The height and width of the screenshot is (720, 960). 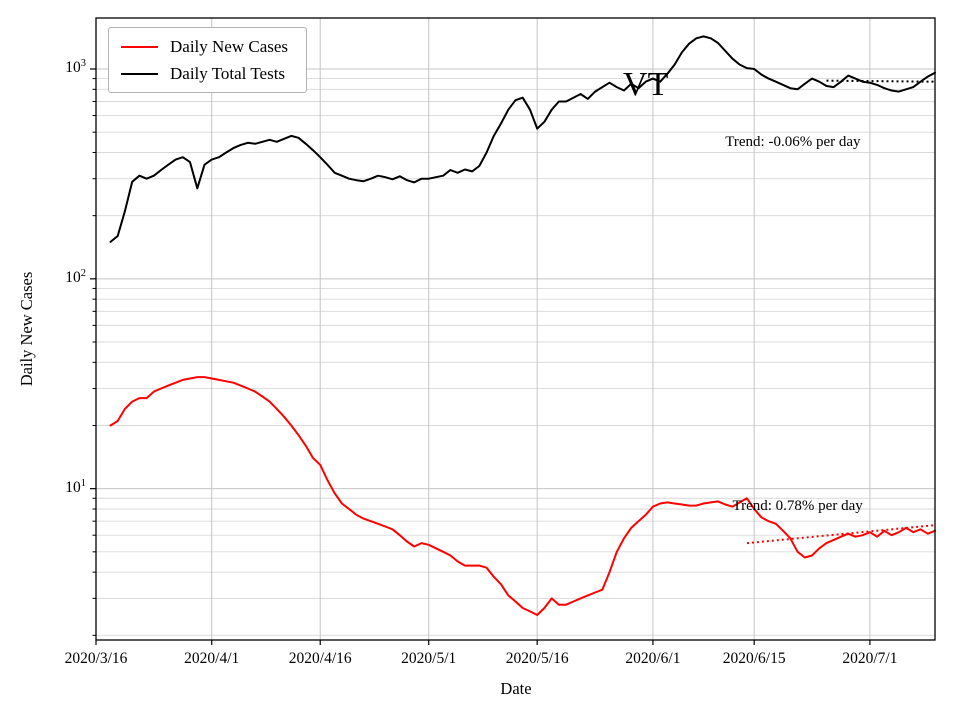 What do you see at coordinates (228, 73) in the screenshot?
I see `legend-label-tests: Daily Total Tests` at bounding box center [228, 73].